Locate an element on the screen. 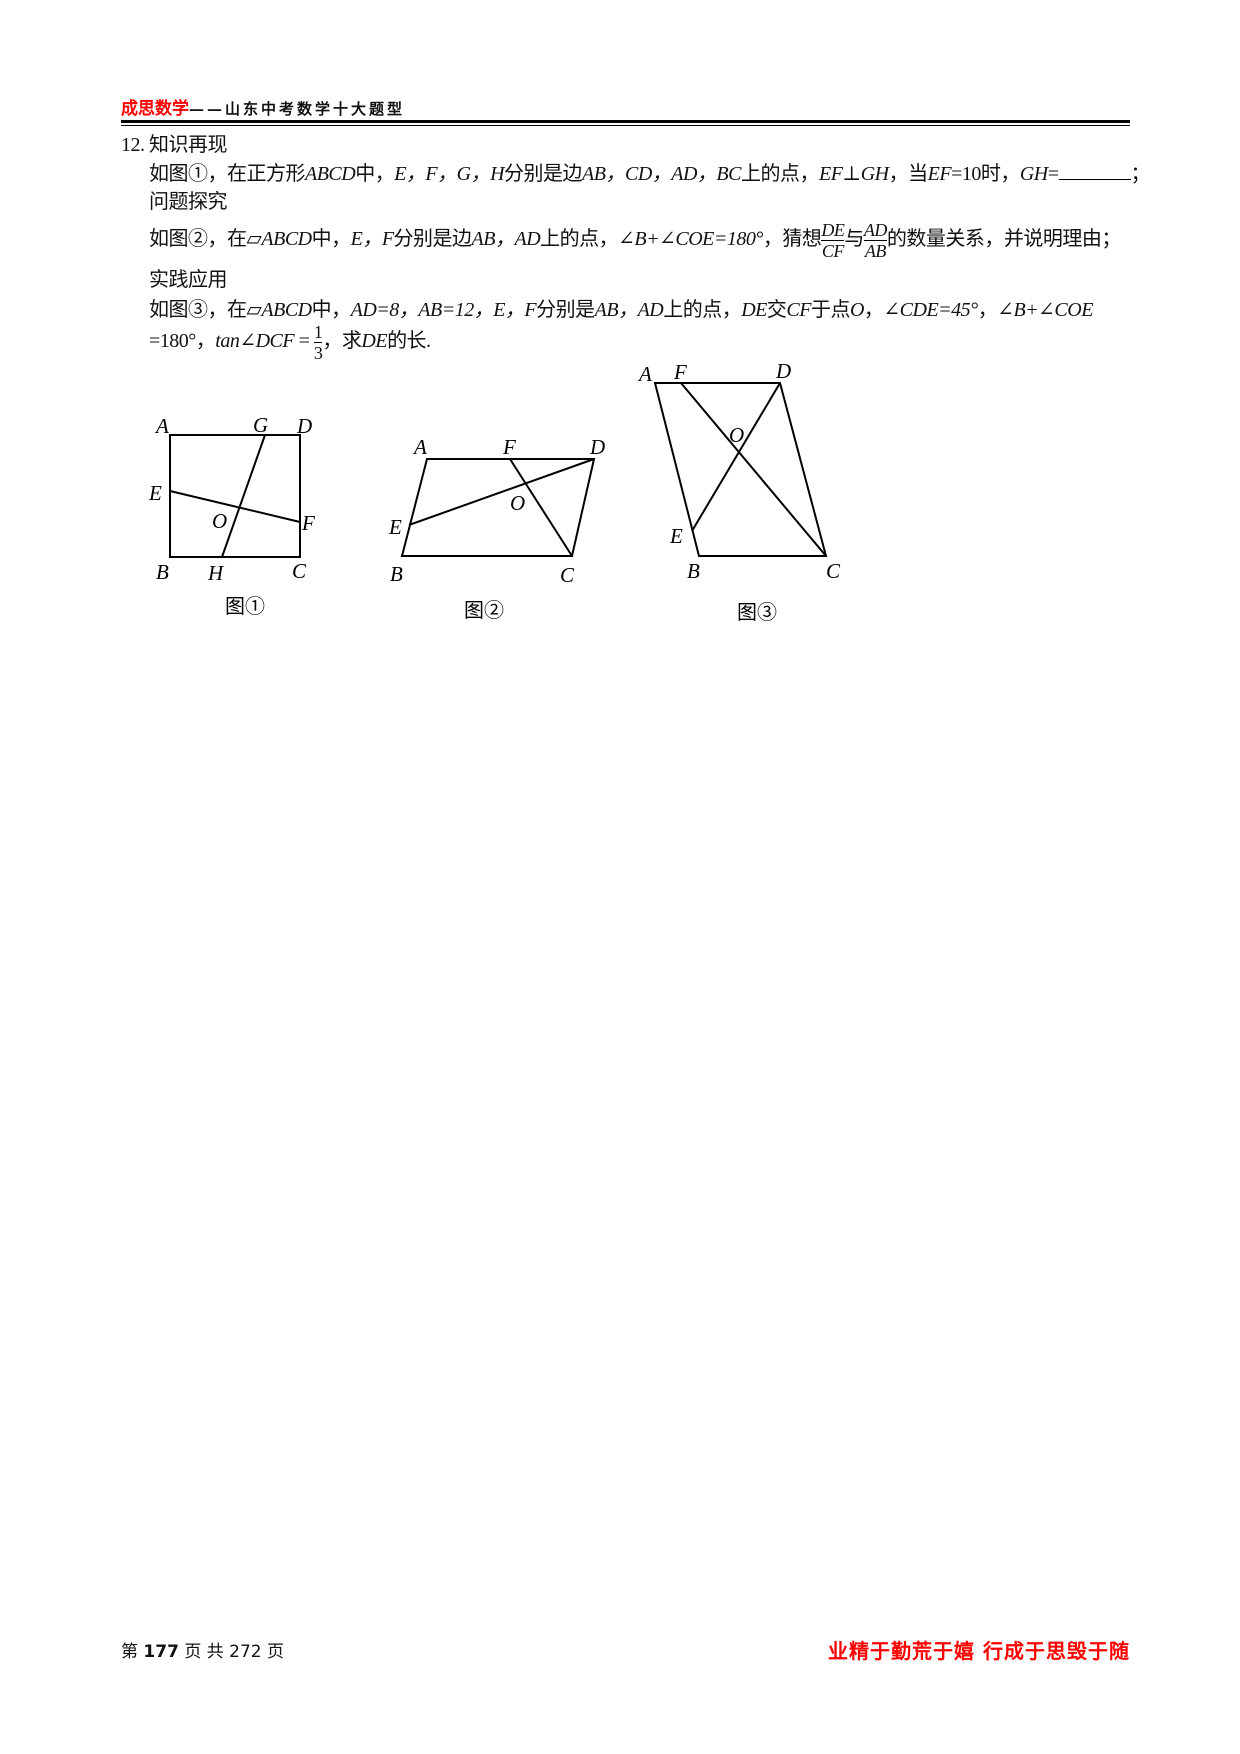 The height and width of the screenshot is (1754, 1240). text: =10时， is located at coordinates (985, 174).